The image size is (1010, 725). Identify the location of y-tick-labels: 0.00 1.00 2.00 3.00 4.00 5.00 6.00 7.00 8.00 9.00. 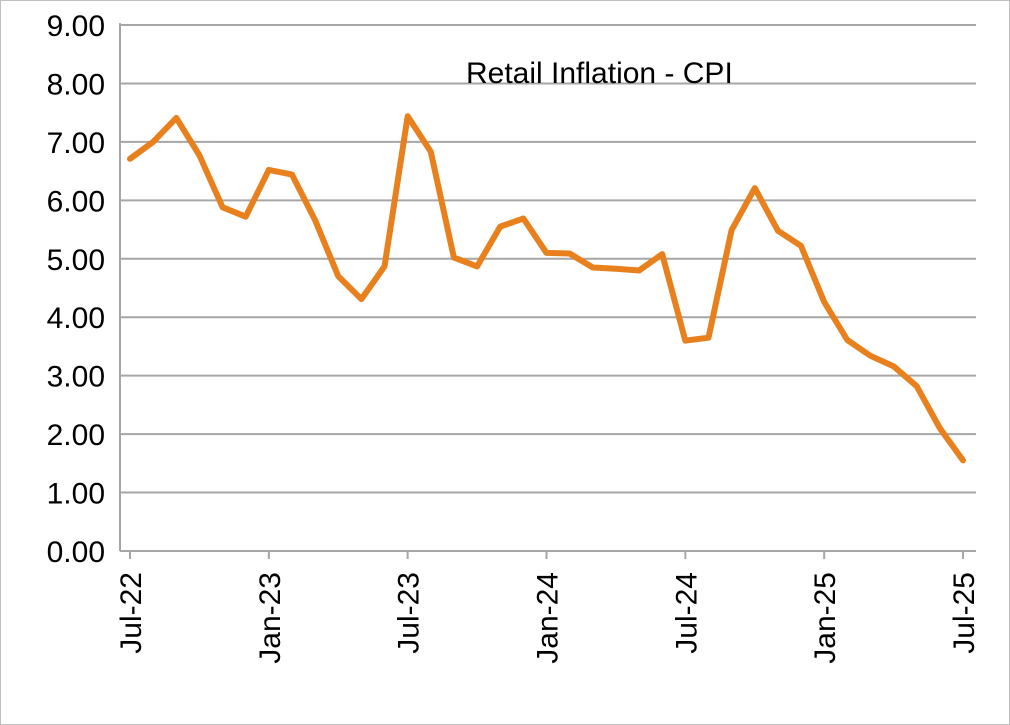
(76, 289).